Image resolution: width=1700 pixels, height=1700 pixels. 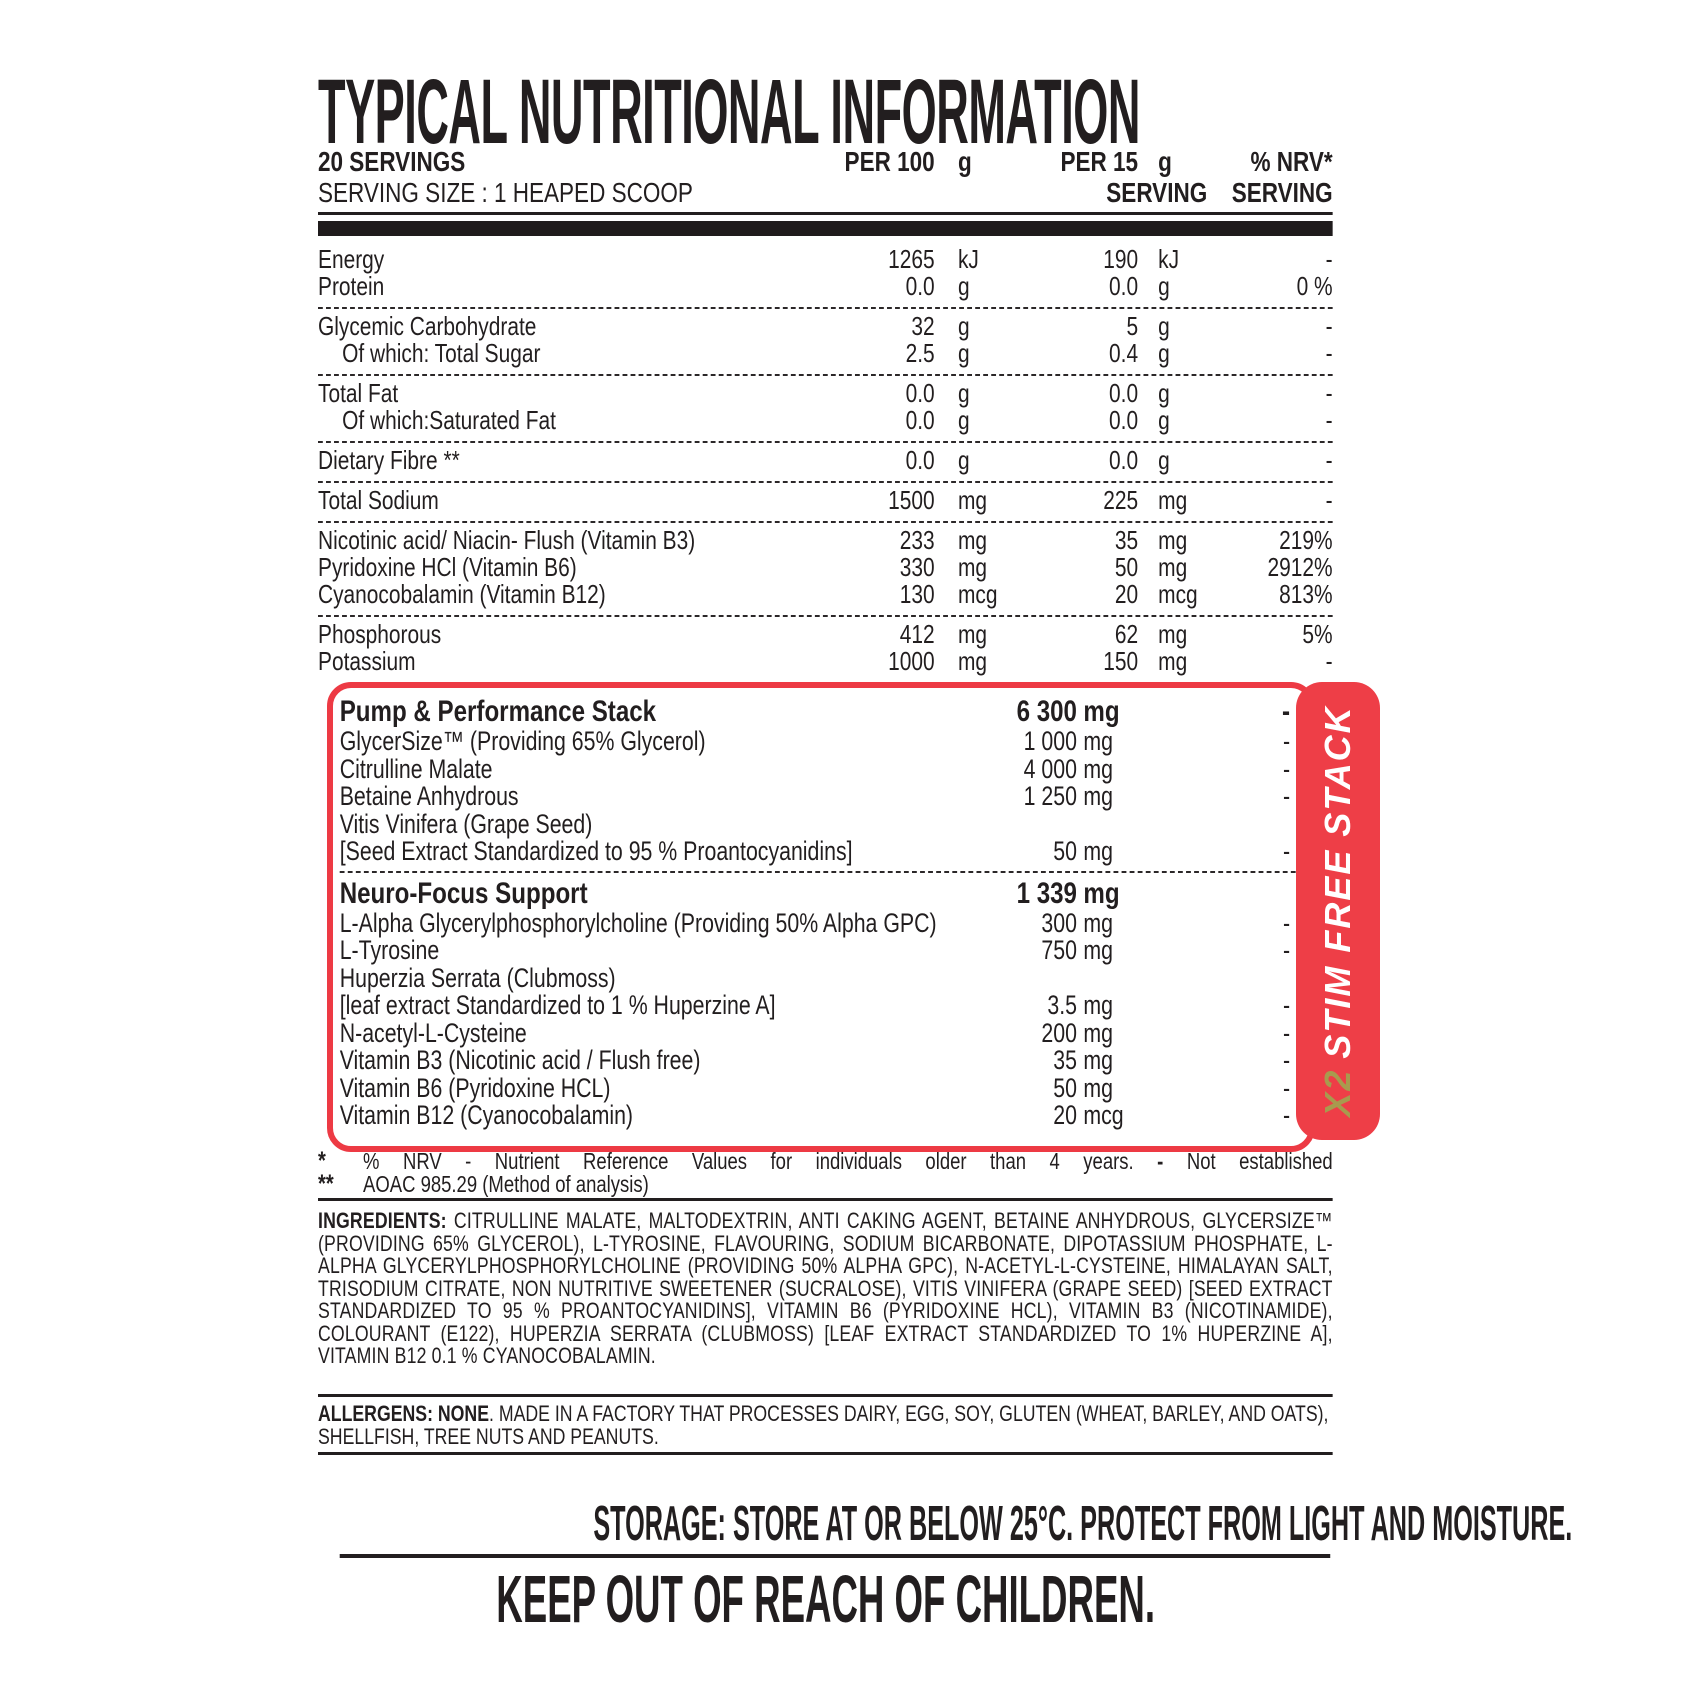 I want to click on page-title: TYPICAL NUTRITIONAL INFORMATION, so click(x=729, y=112).